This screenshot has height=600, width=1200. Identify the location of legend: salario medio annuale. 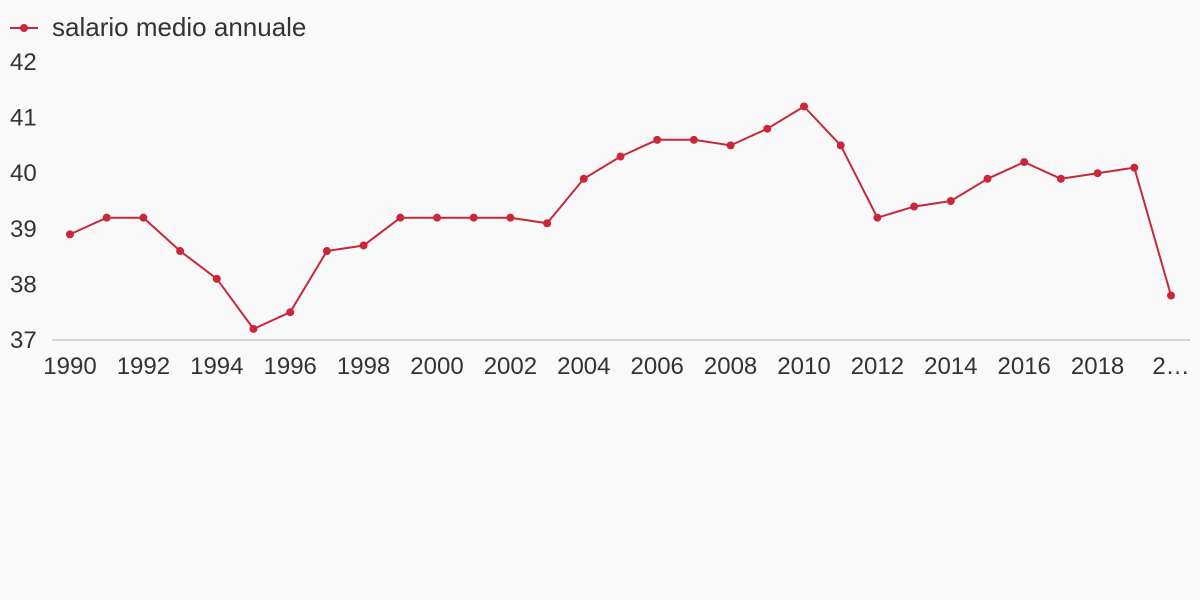
(158, 27).